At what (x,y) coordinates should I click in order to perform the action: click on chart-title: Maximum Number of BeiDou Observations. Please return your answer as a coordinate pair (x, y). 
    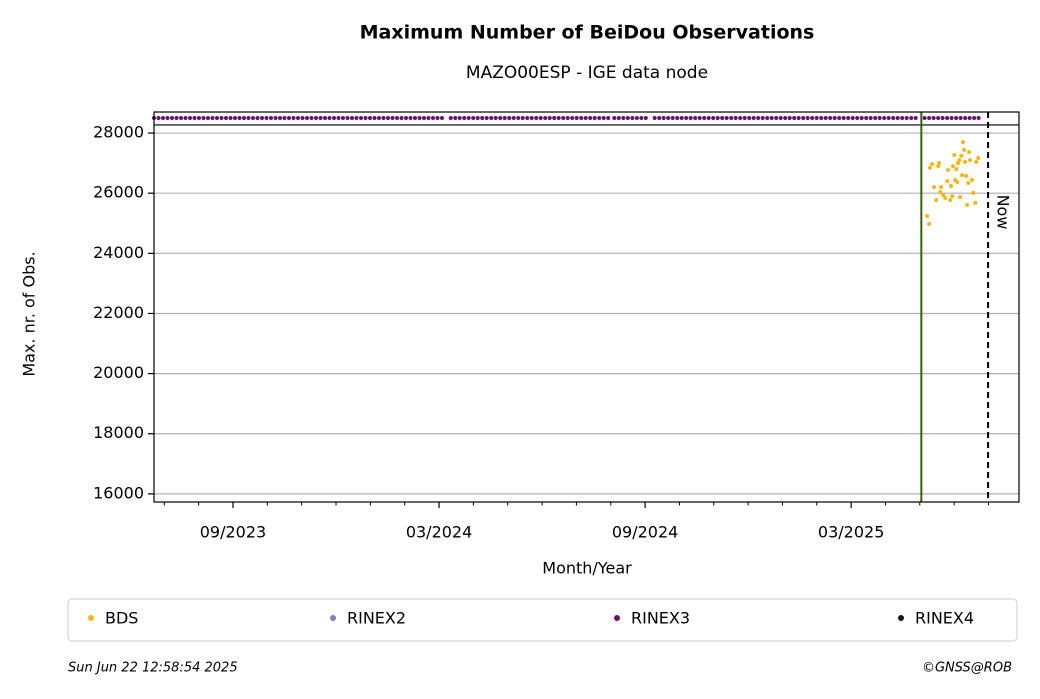
    Looking at the image, I should click on (587, 33).